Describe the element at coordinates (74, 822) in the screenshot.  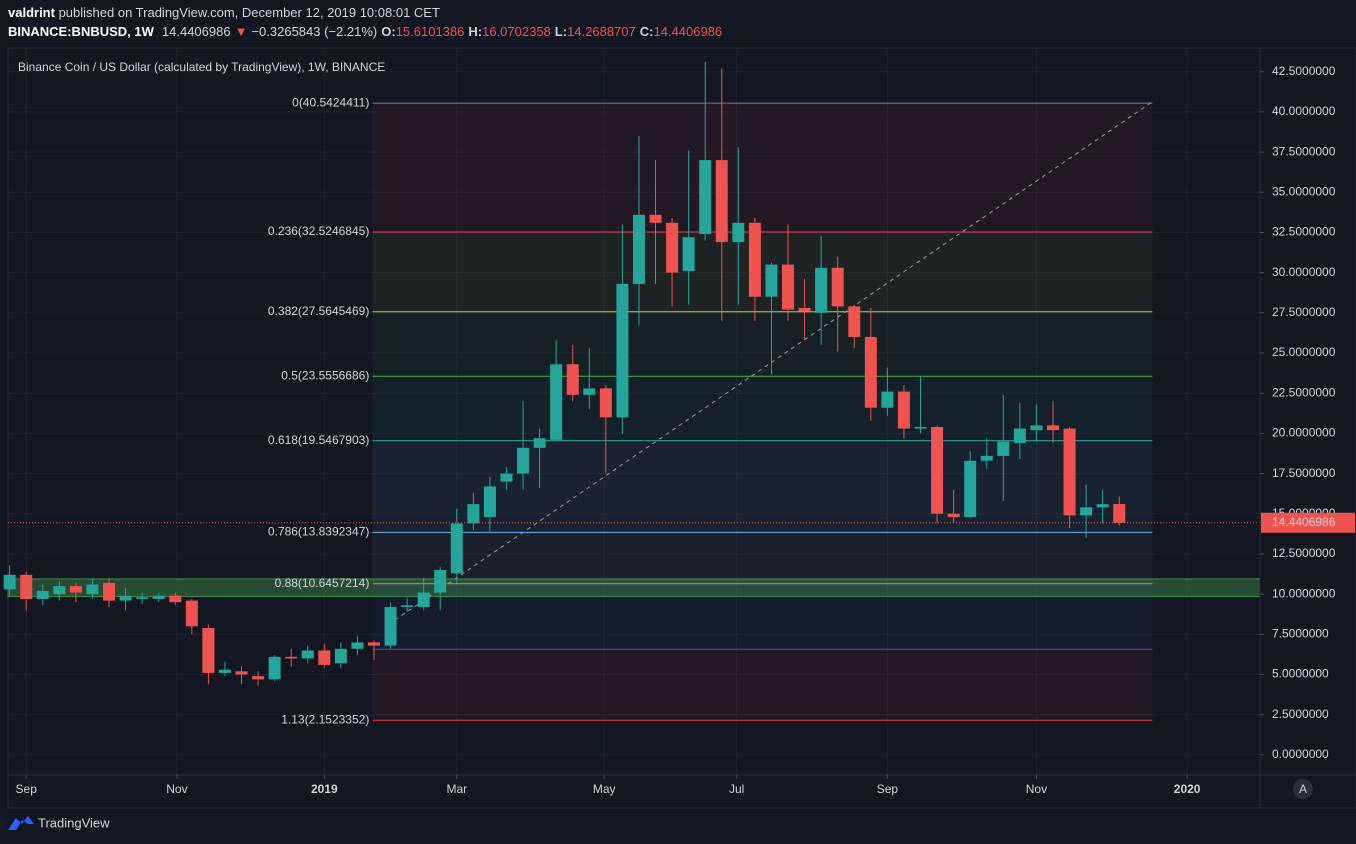
I see `brand: TradingView` at that location.